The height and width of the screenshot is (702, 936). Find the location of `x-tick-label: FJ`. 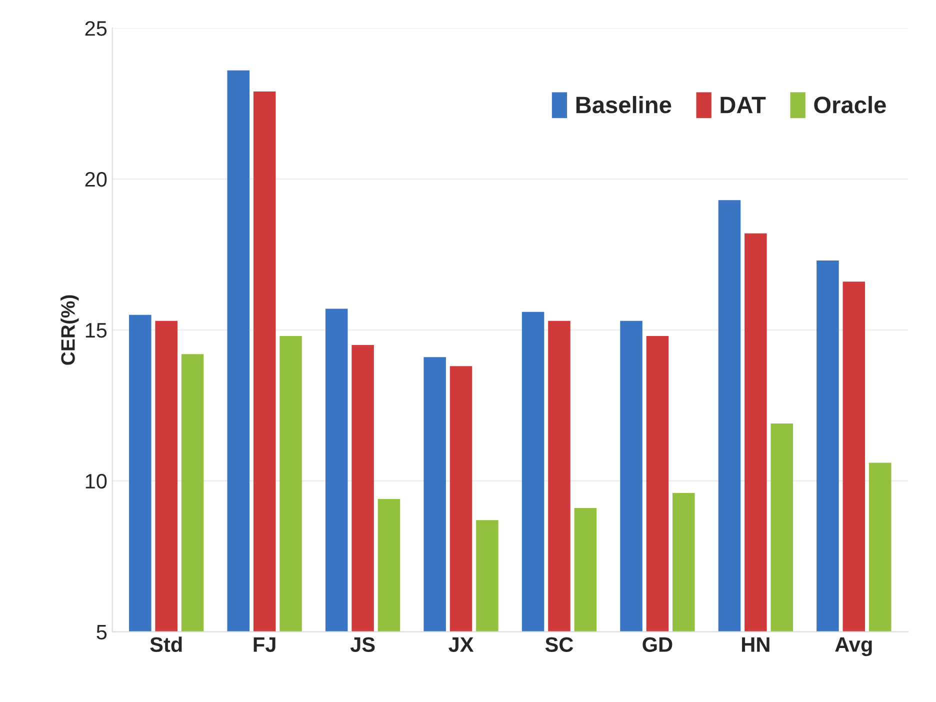

x-tick-label: FJ is located at coordinates (265, 644).